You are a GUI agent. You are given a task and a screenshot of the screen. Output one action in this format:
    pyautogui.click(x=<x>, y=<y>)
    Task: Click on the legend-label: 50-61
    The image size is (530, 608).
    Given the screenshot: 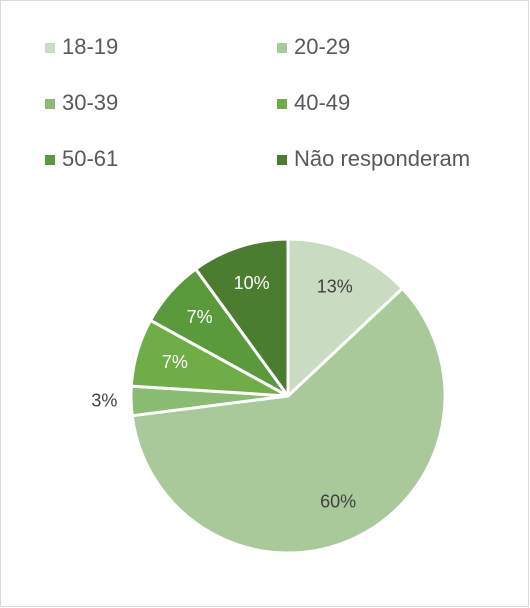 What is the action you would take?
    pyautogui.click(x=90, y=158)
    